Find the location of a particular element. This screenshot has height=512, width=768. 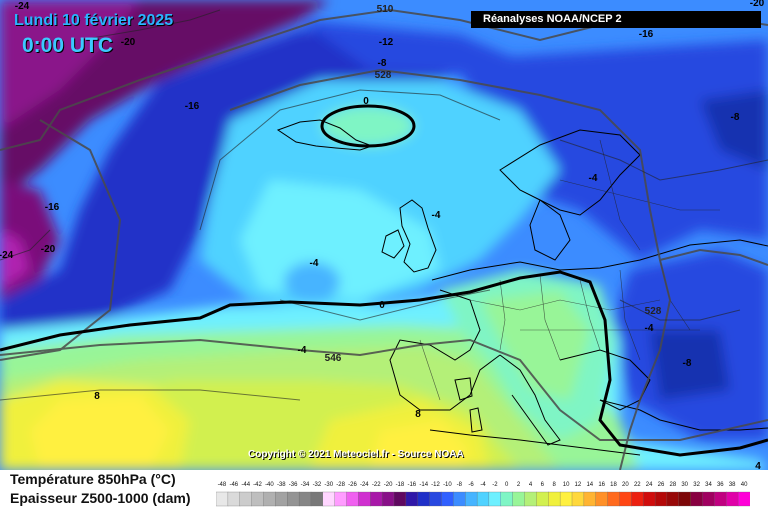

scale-tick-label: -18 is located at coordinates (400, 485).